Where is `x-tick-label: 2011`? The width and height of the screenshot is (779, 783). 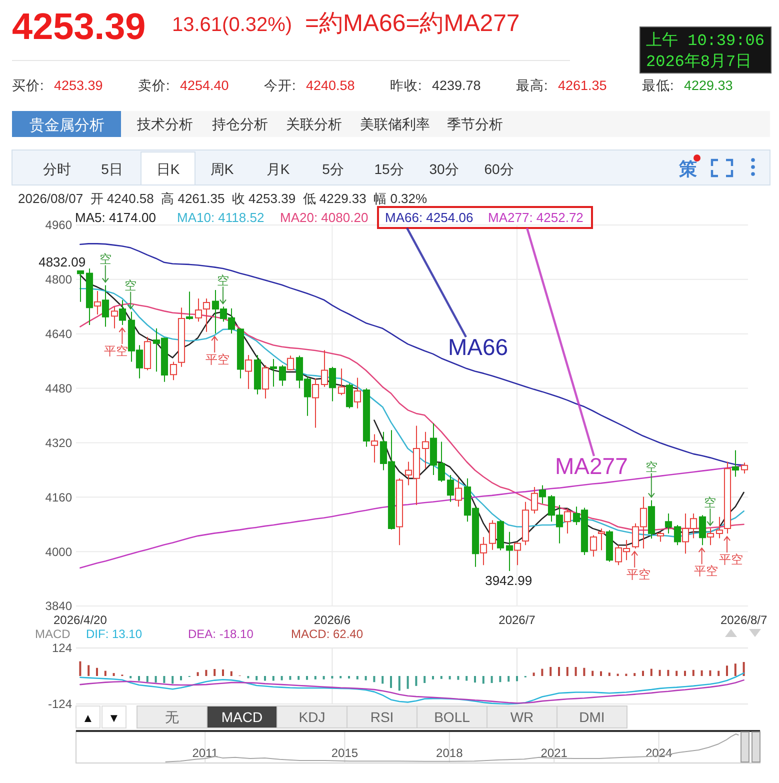
x-tick-label: 2011 is located at coordinates (205, 753).